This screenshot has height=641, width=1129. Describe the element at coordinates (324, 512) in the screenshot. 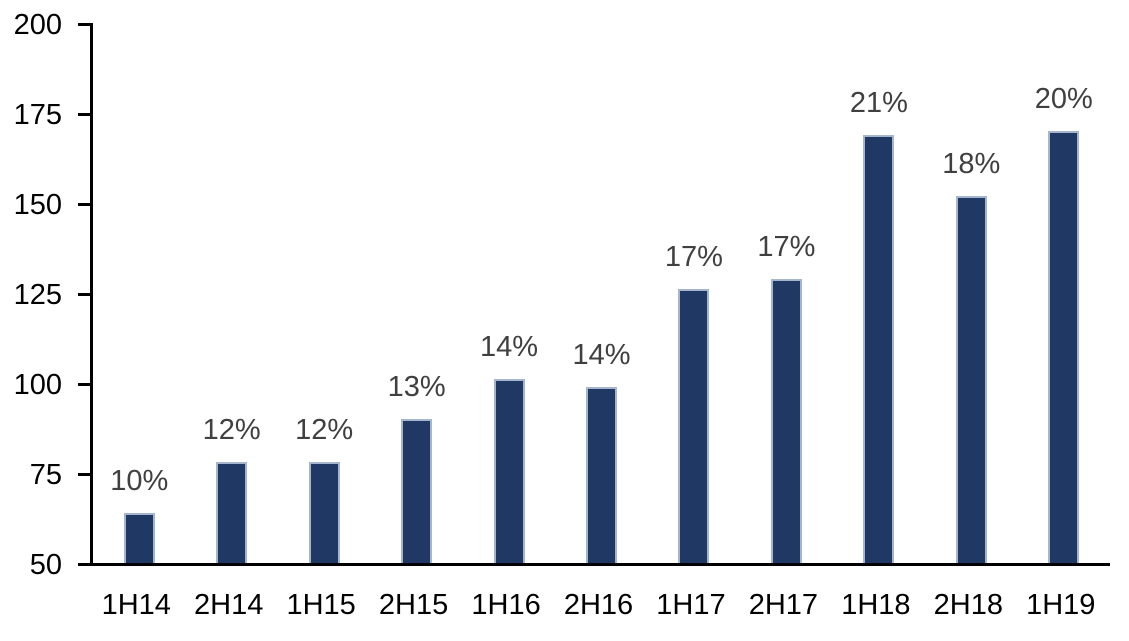

I see `bar-1H15` at that location.